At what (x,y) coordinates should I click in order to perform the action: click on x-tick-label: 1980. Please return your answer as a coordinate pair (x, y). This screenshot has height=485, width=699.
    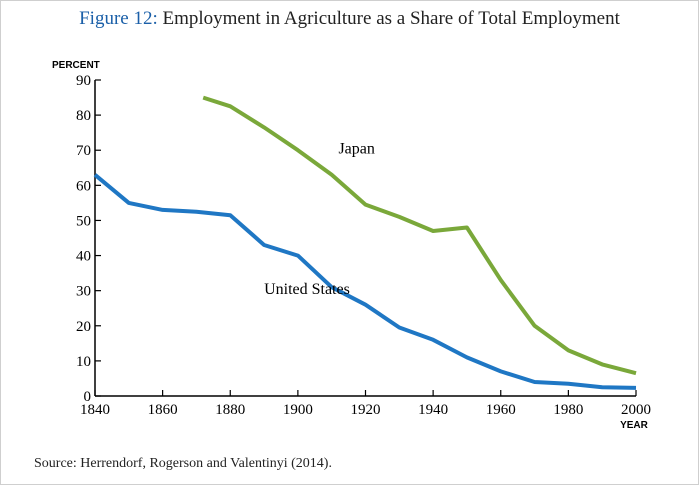
    Looking at the image, I should click on (568, 410).